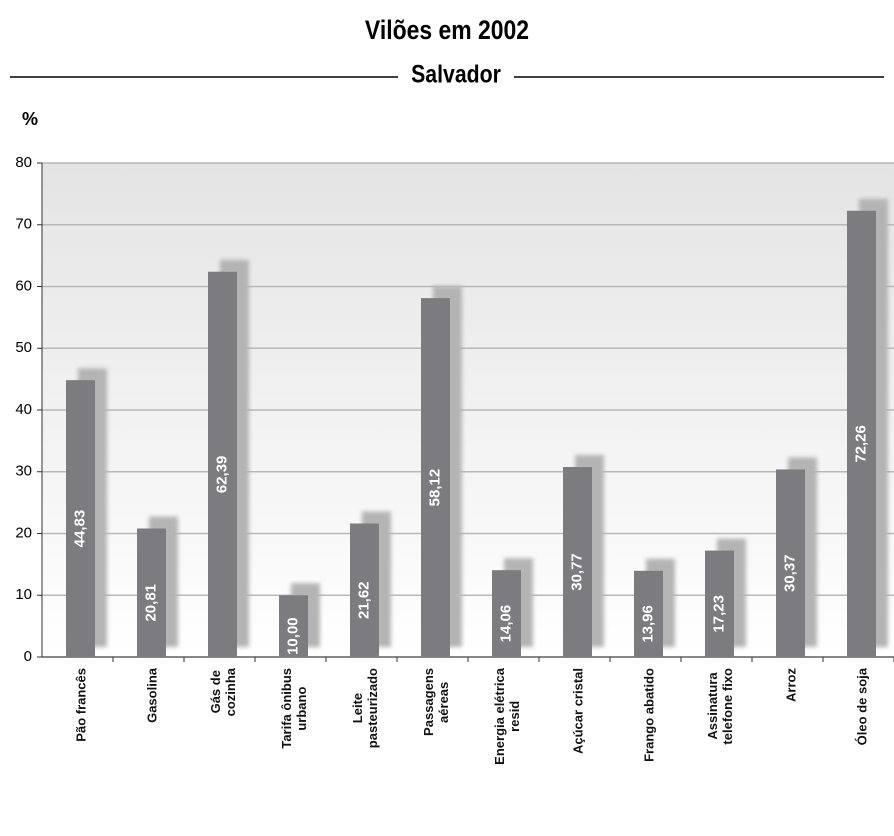 The height and width of the screenshot is (836, 894). Describe the element at coordinates (221, 475) in the screenshot. I see `value-label: 62,39` at that location.